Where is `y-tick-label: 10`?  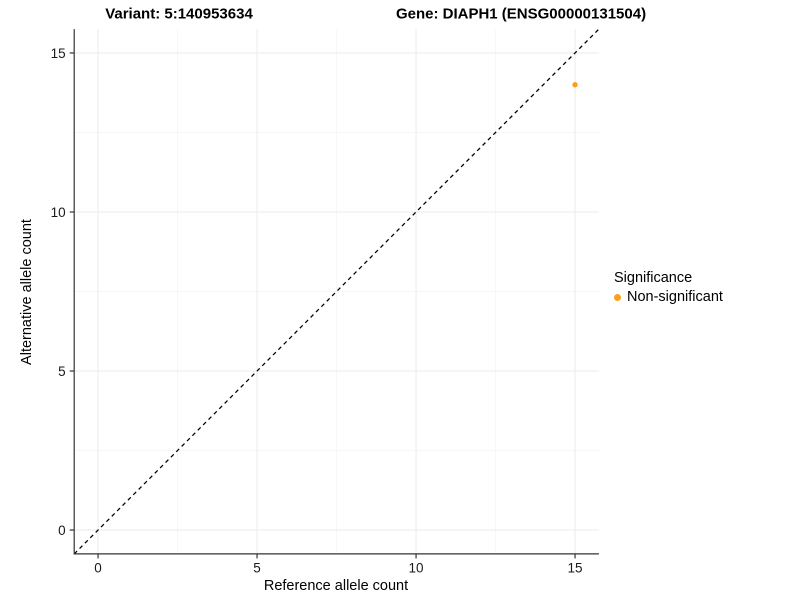 y-tick-label: 10 is located at coordinates (58, 212).